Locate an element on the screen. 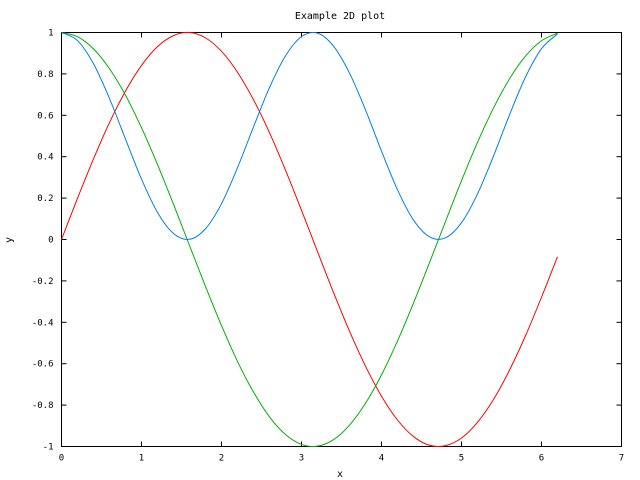 The width and height of the screenshot is (640, 480). x-tick-label: 7 is located at coordinates (621, 459).